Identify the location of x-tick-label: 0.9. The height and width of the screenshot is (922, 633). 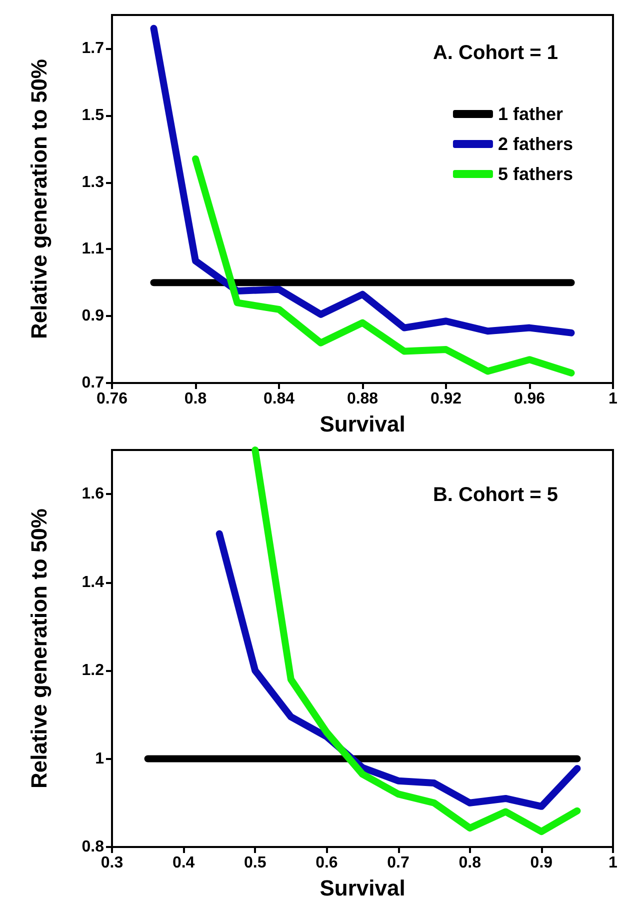
(541, 863).